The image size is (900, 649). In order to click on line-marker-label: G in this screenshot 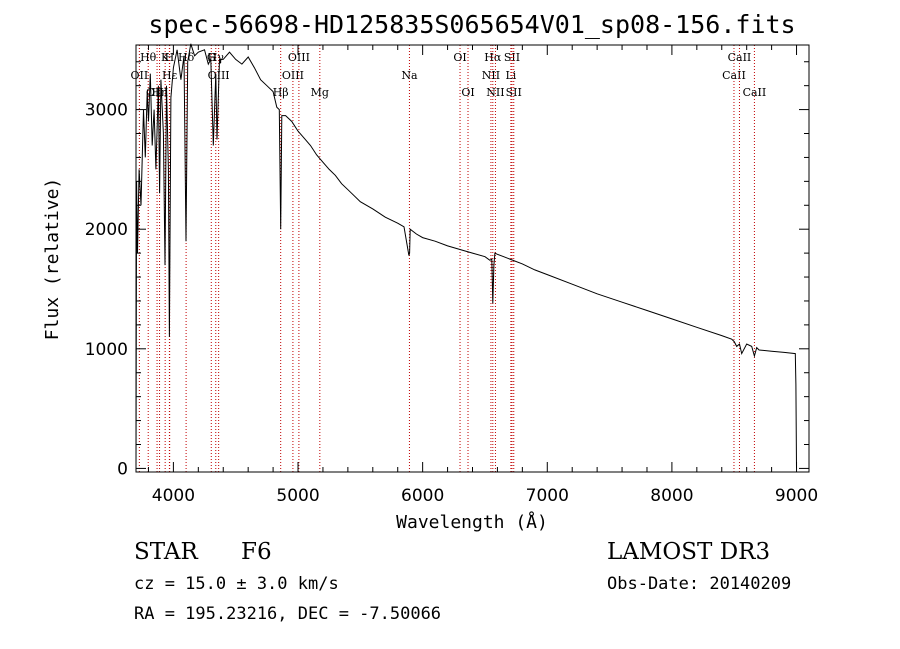, I will do `click(211, 57)`.